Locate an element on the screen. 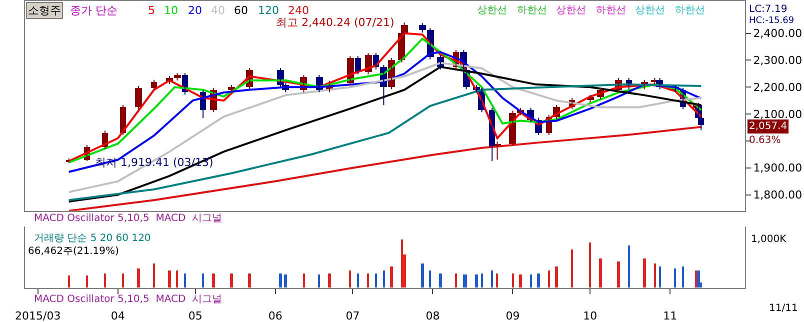 The image size is (804, 322). text: 1,000K is located at coordinates (769, 239).